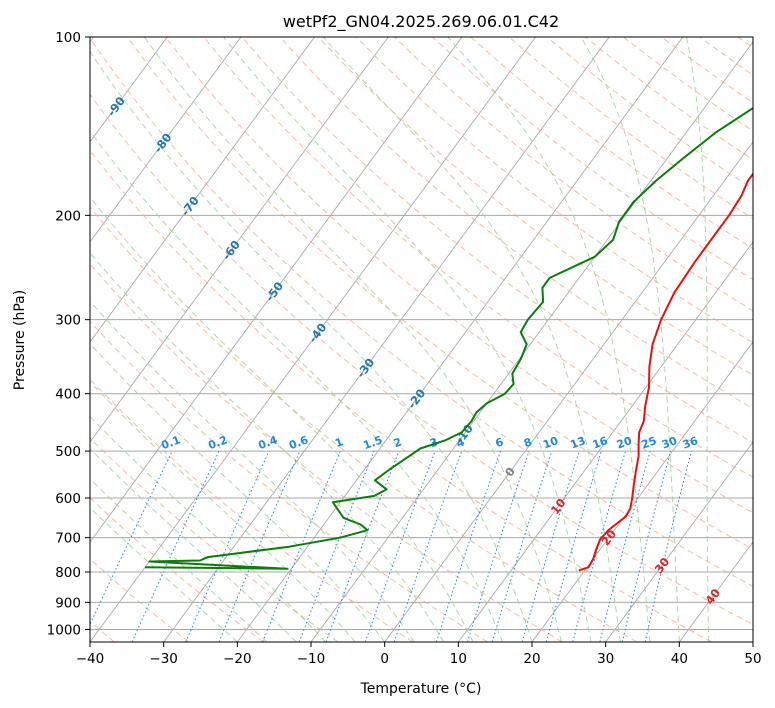  Describe the element at coordinates (417, 398) in the screenshot. I see `isotherm-label: -20` at that location.